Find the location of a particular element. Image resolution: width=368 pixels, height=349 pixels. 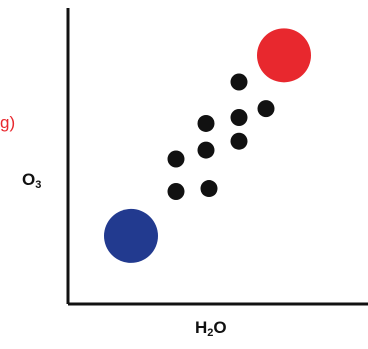

y-axis-label: O3 is located at coordinates (32, 180).